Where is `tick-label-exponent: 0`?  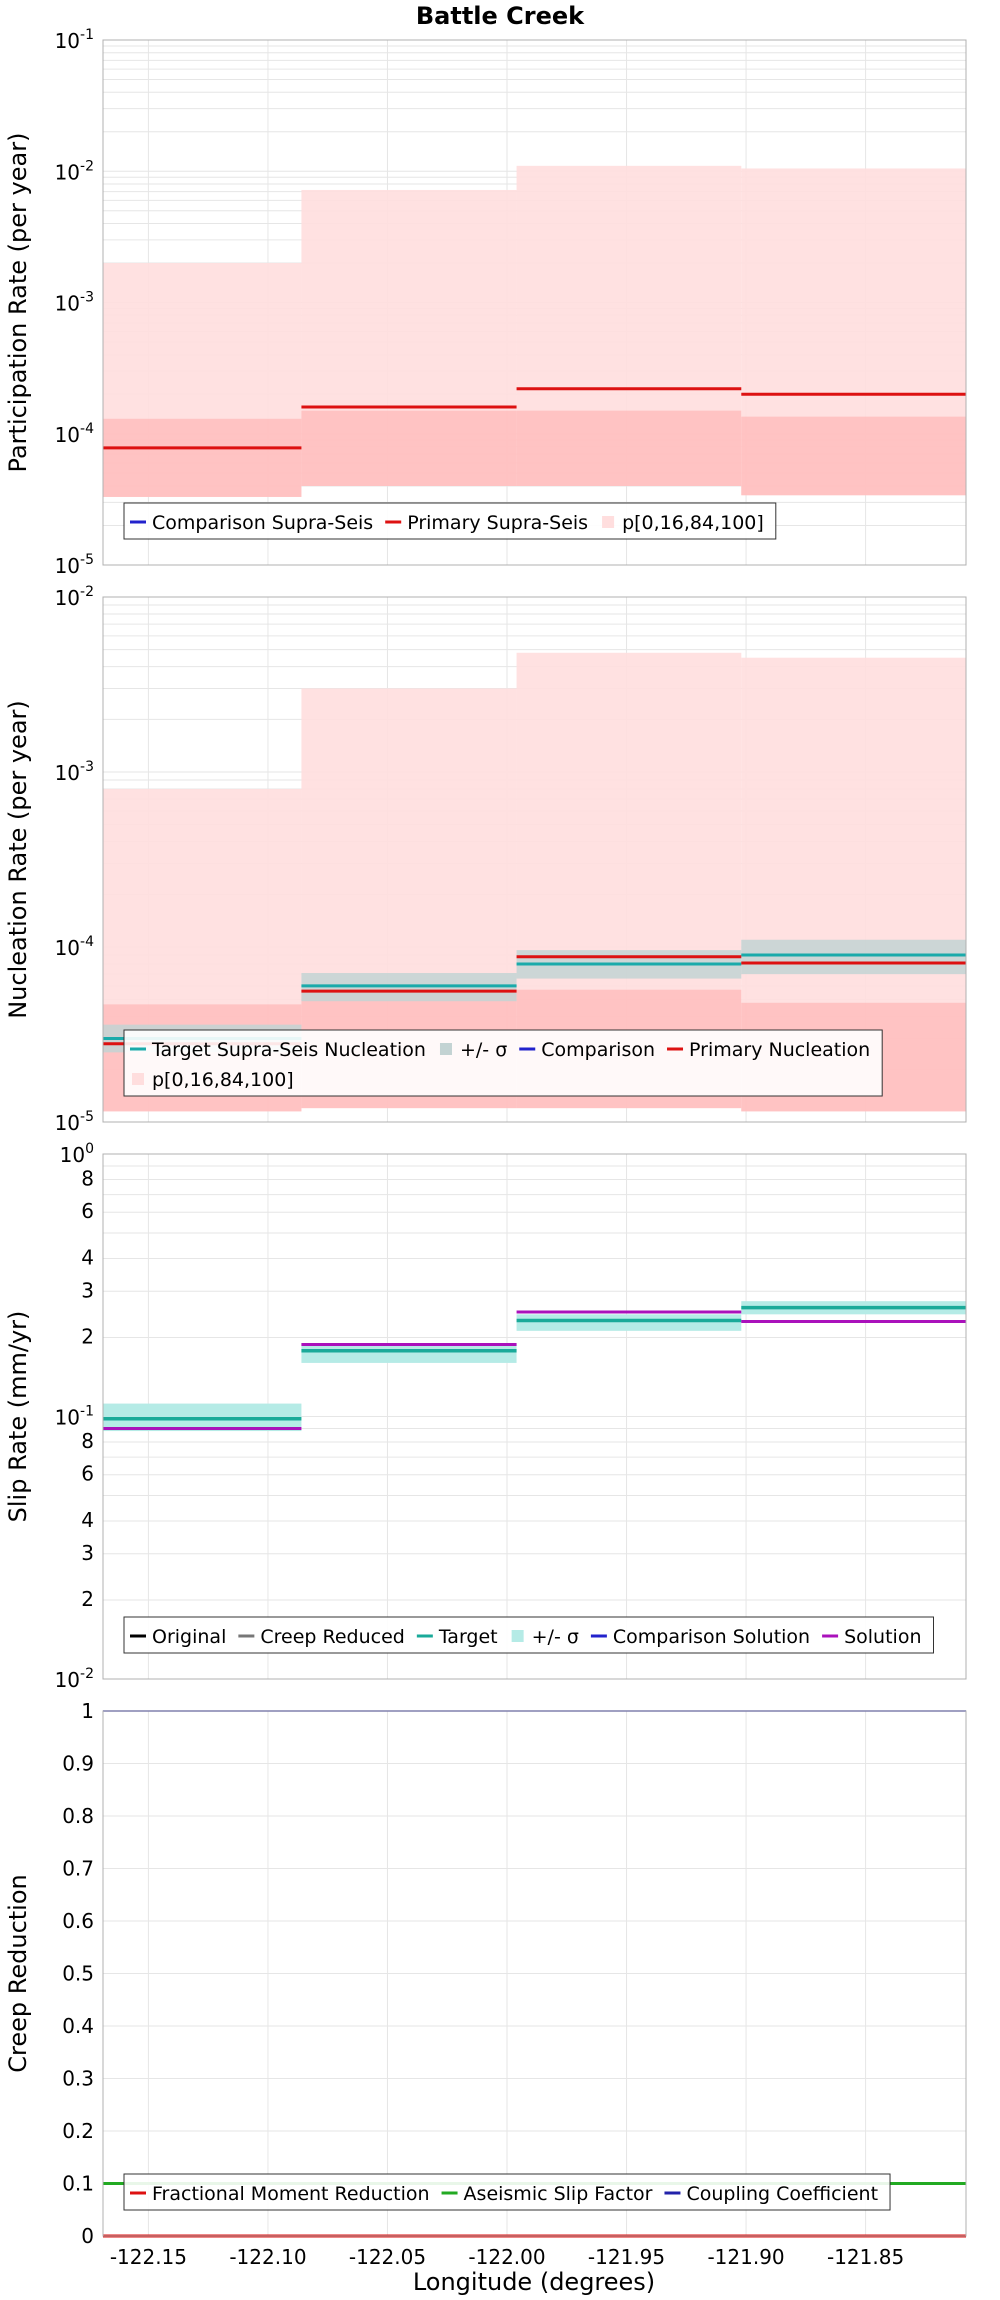 tick-label-exponent: 0 is located at coordinates (89, 1149).